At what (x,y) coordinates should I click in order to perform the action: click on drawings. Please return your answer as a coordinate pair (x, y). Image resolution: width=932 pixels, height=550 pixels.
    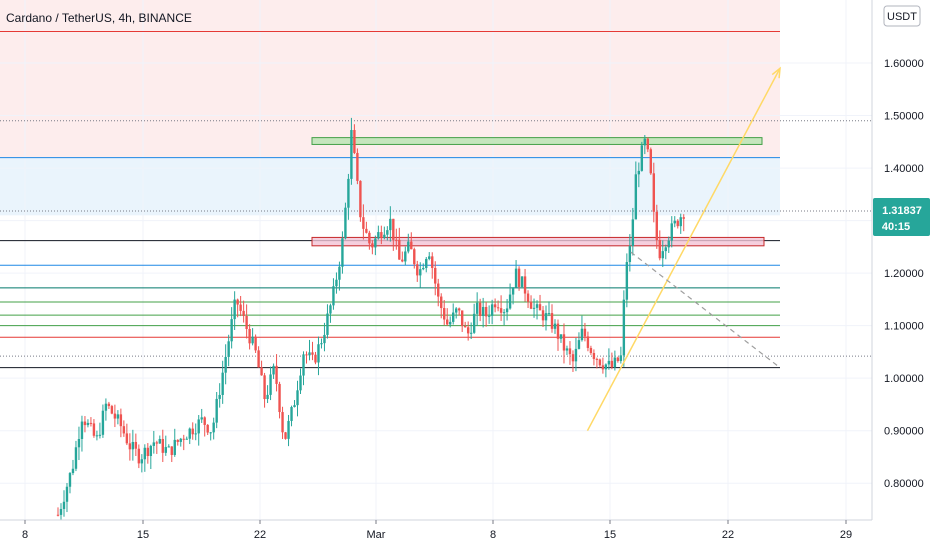
    Looking at the image, I should click on (683, 249).